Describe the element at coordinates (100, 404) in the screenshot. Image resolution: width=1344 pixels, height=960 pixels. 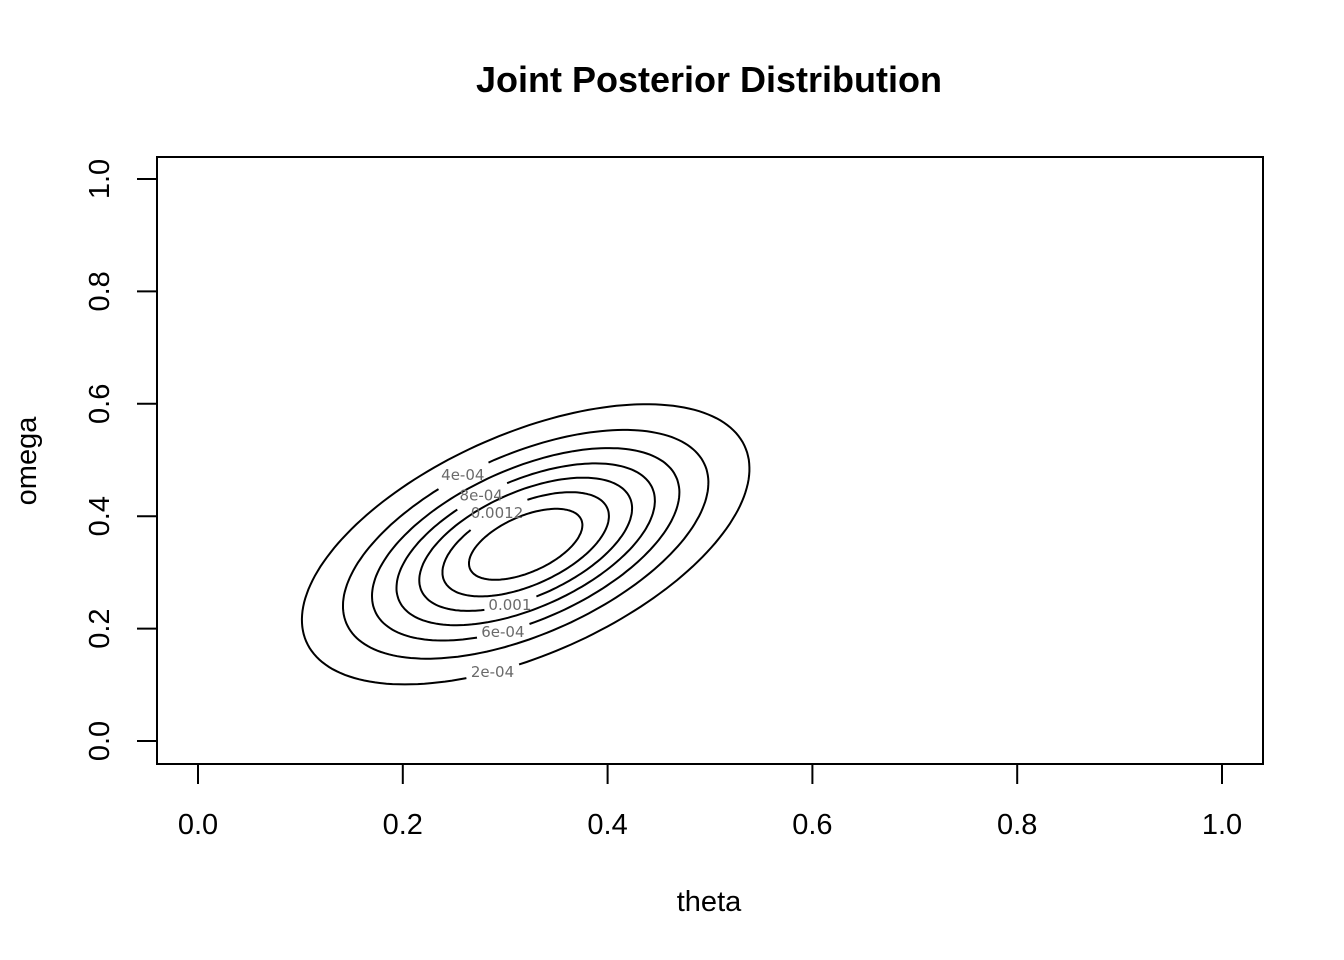
I see `y-tick-label: 0.6` at that location.